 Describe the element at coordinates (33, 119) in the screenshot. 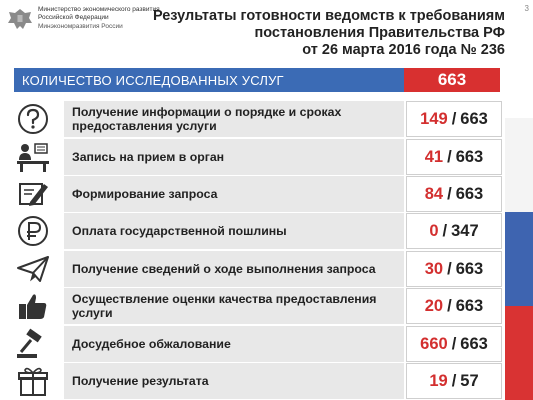

I see `question-icon` at that location.